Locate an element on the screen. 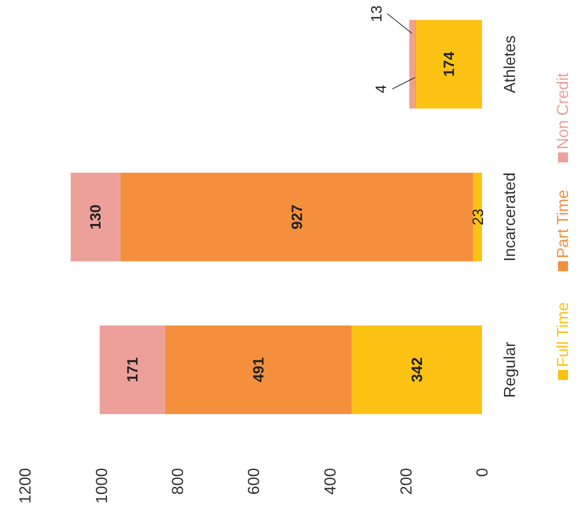 The image size is (582, 530). y-tick-label: Athletes is located at coordinates (510, 64).